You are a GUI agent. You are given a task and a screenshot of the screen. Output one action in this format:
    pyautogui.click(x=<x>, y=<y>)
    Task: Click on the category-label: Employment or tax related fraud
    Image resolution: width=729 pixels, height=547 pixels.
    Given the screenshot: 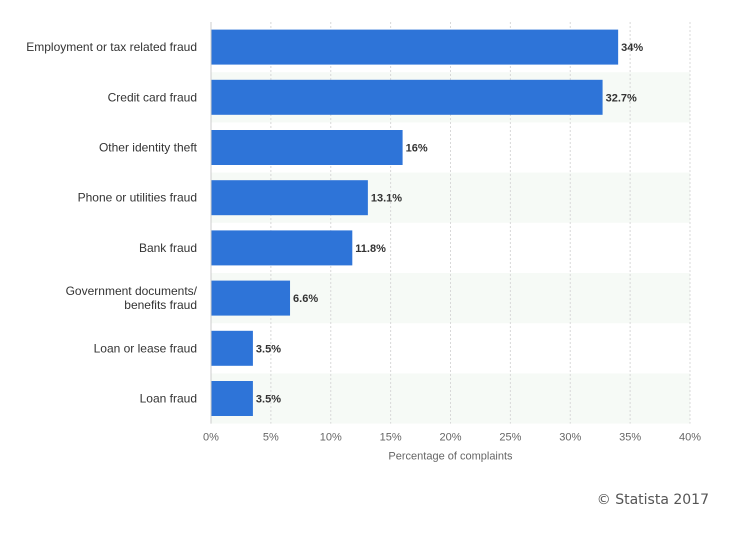 What is the action you would take?
    pyautogui.click(x=111, y=47)
    